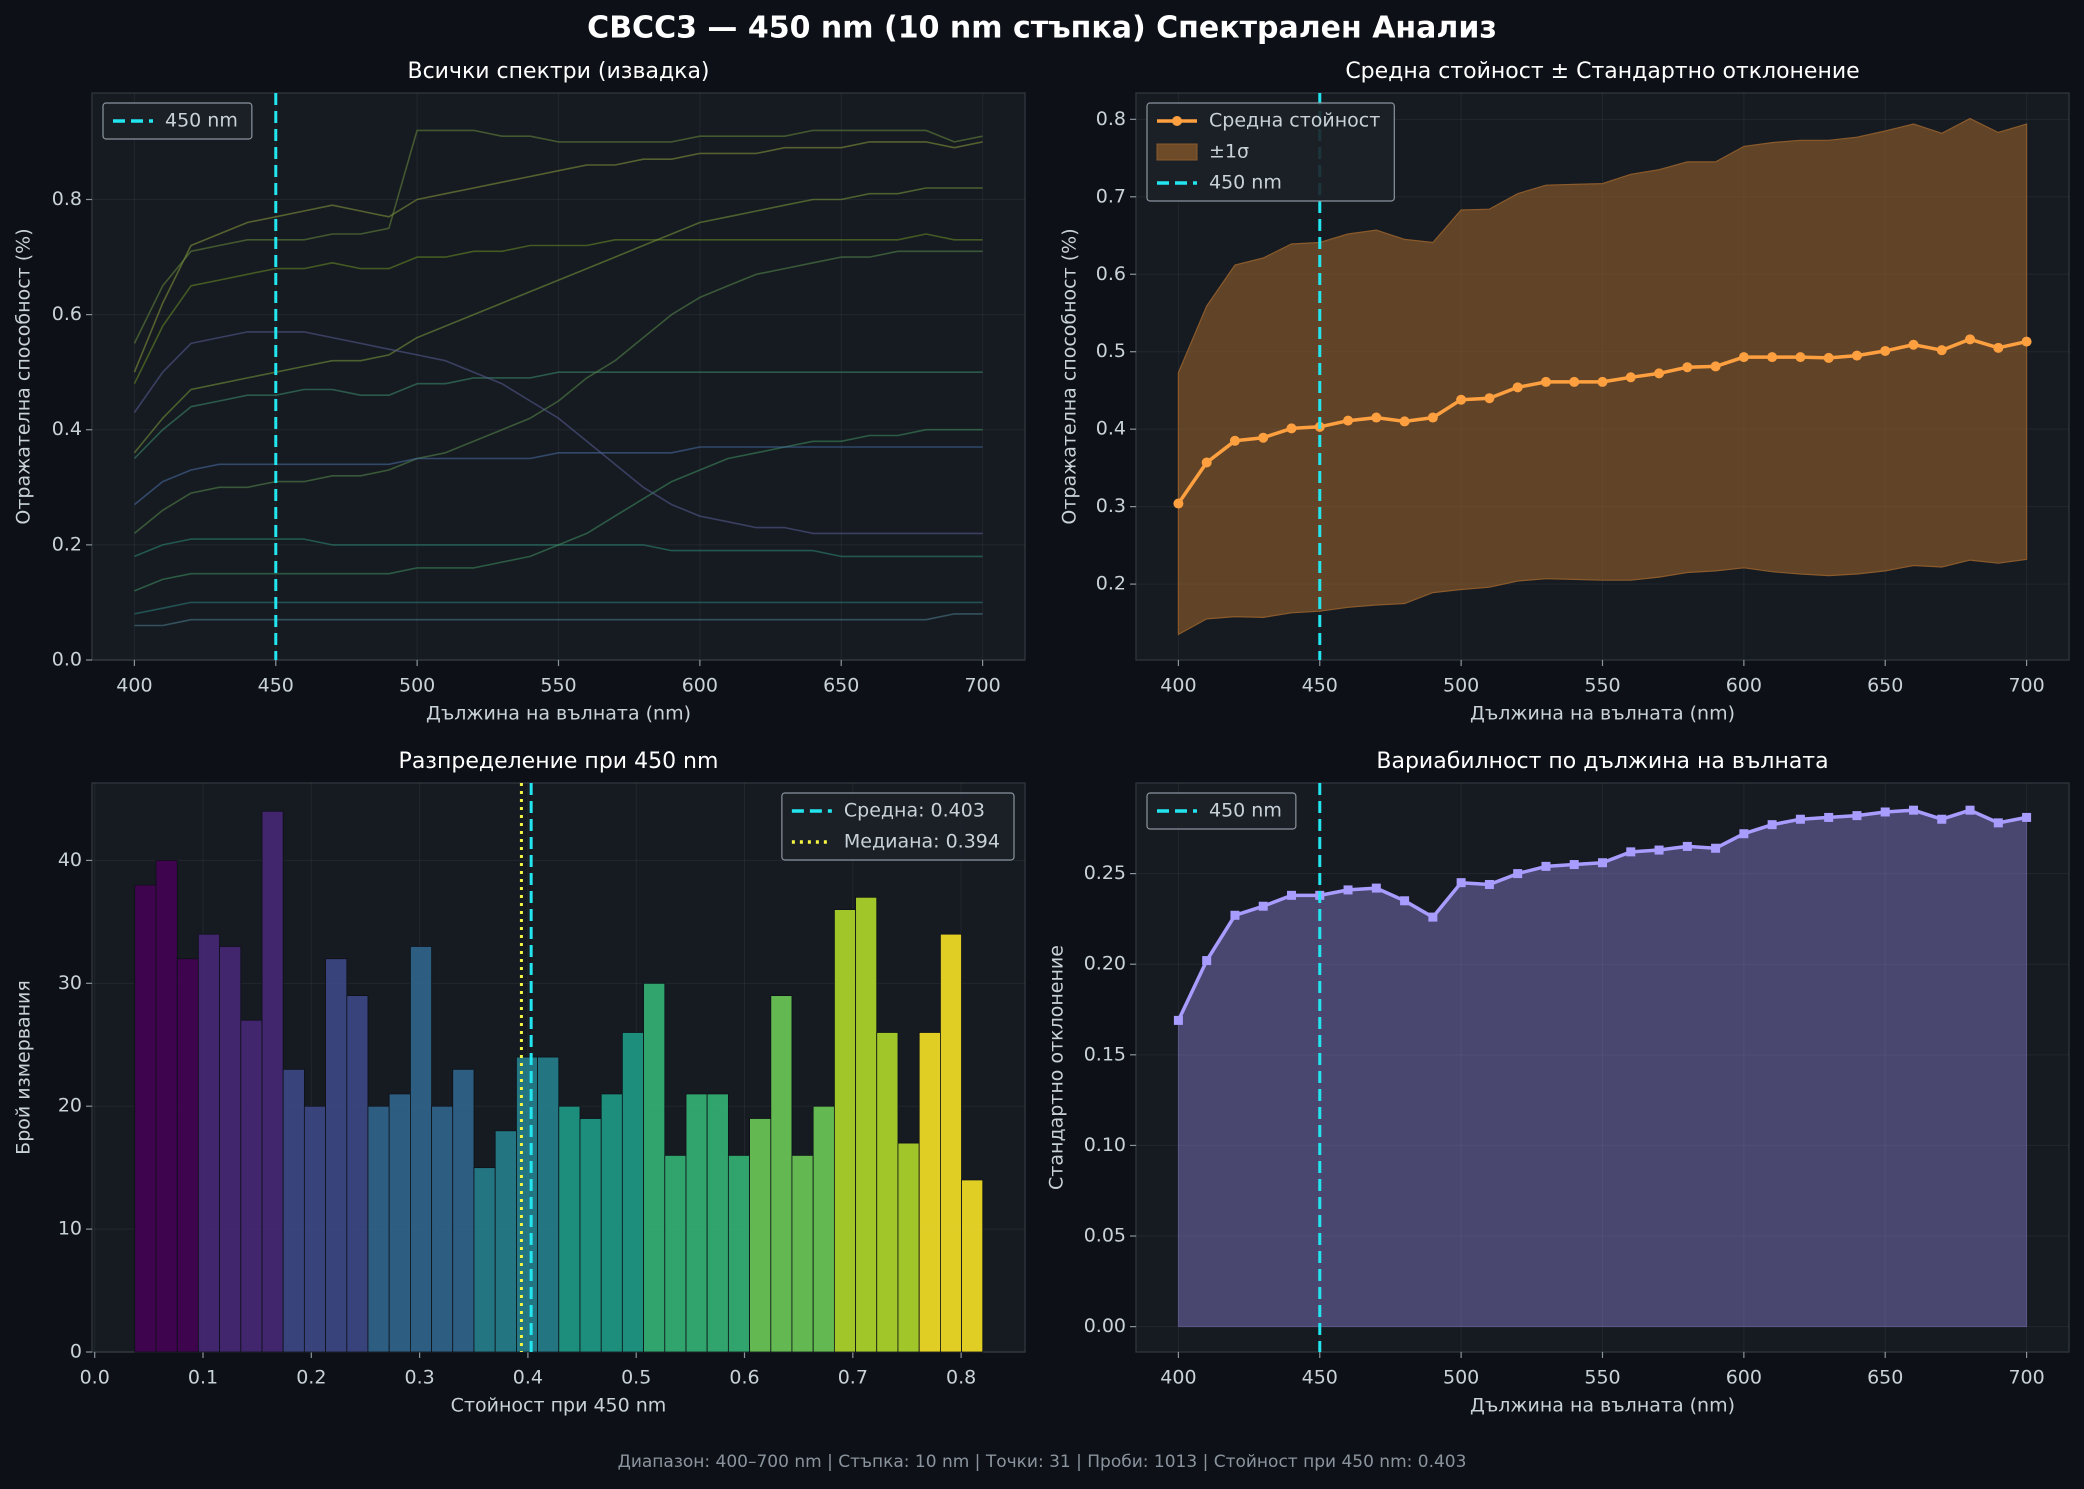 The width and height of the screenshot is (2084, 1489). What do you see at coordinates (70, 983) in the screenshot?
I see `y-tick-label: 30` at bounding box center [70, 983].